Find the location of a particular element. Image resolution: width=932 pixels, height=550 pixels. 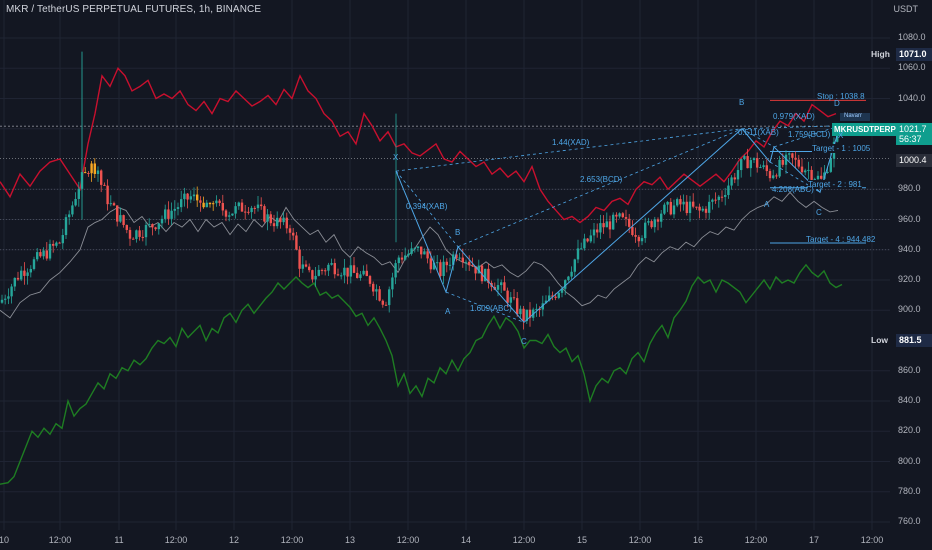

y-tick-label: 900.0 is located at coordinates (909, 309).